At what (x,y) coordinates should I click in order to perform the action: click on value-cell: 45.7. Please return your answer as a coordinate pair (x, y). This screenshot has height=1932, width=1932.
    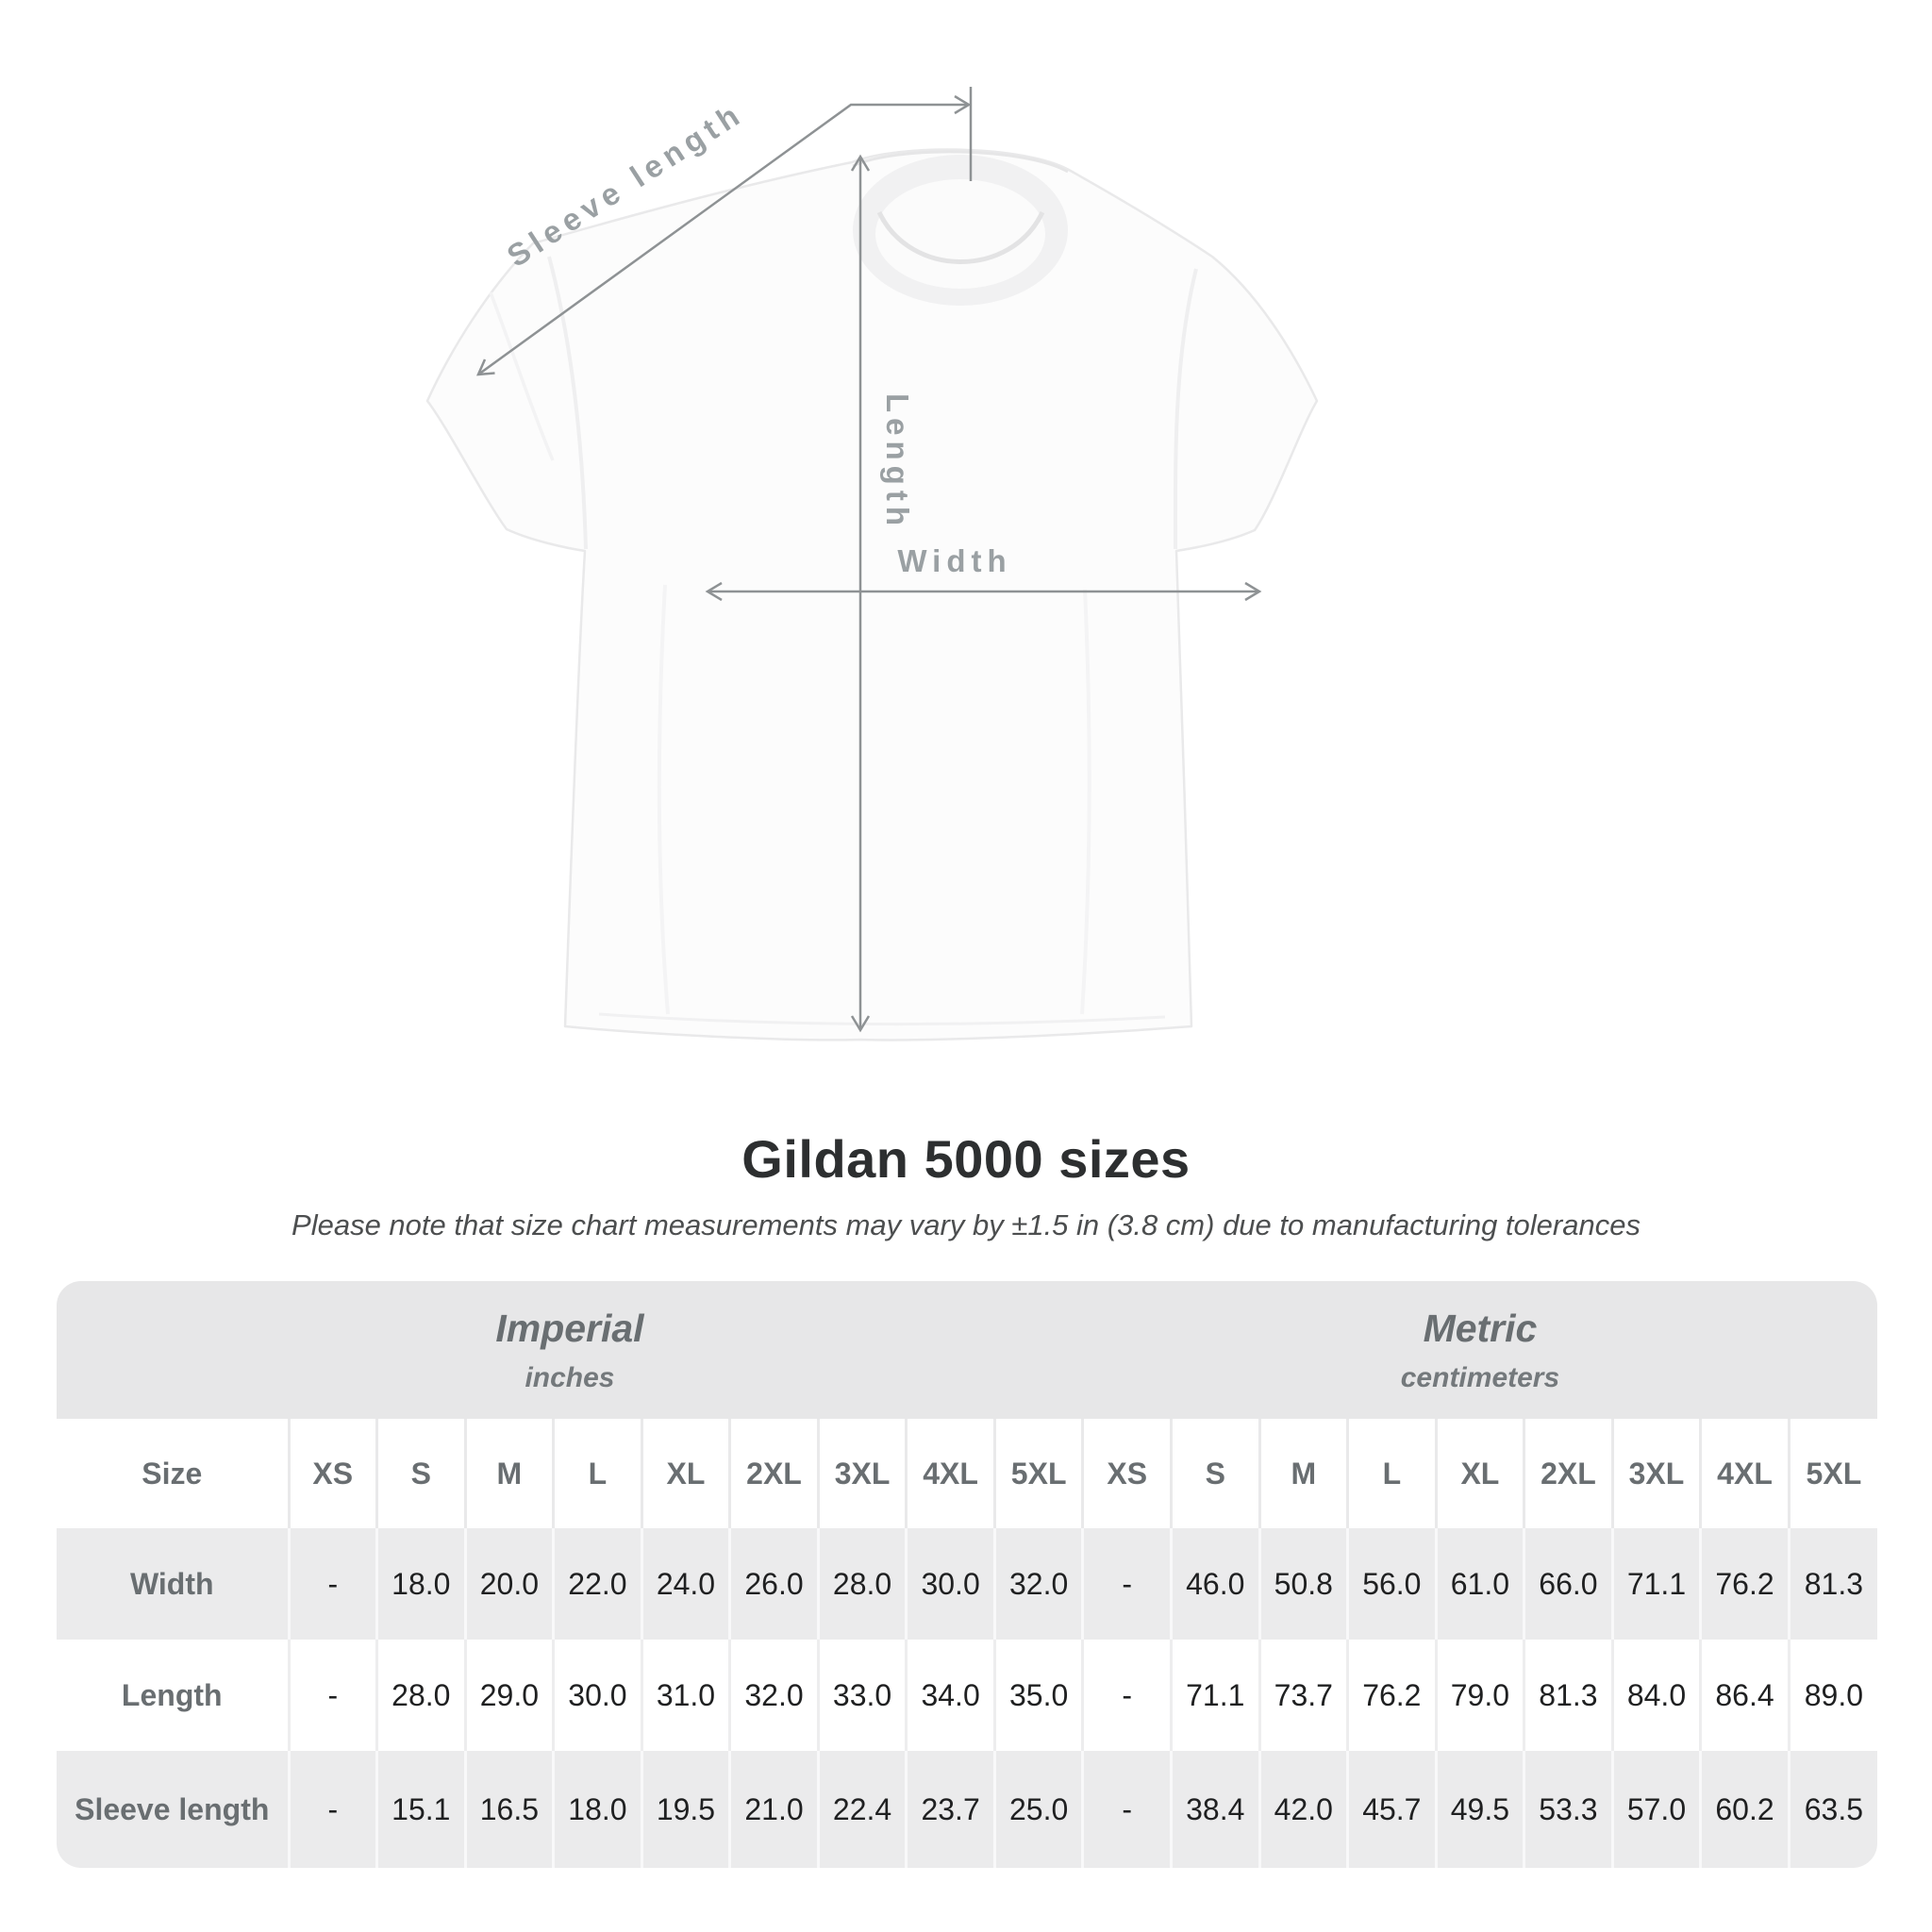
    Looking at the image, I should click on (1392, 1809).